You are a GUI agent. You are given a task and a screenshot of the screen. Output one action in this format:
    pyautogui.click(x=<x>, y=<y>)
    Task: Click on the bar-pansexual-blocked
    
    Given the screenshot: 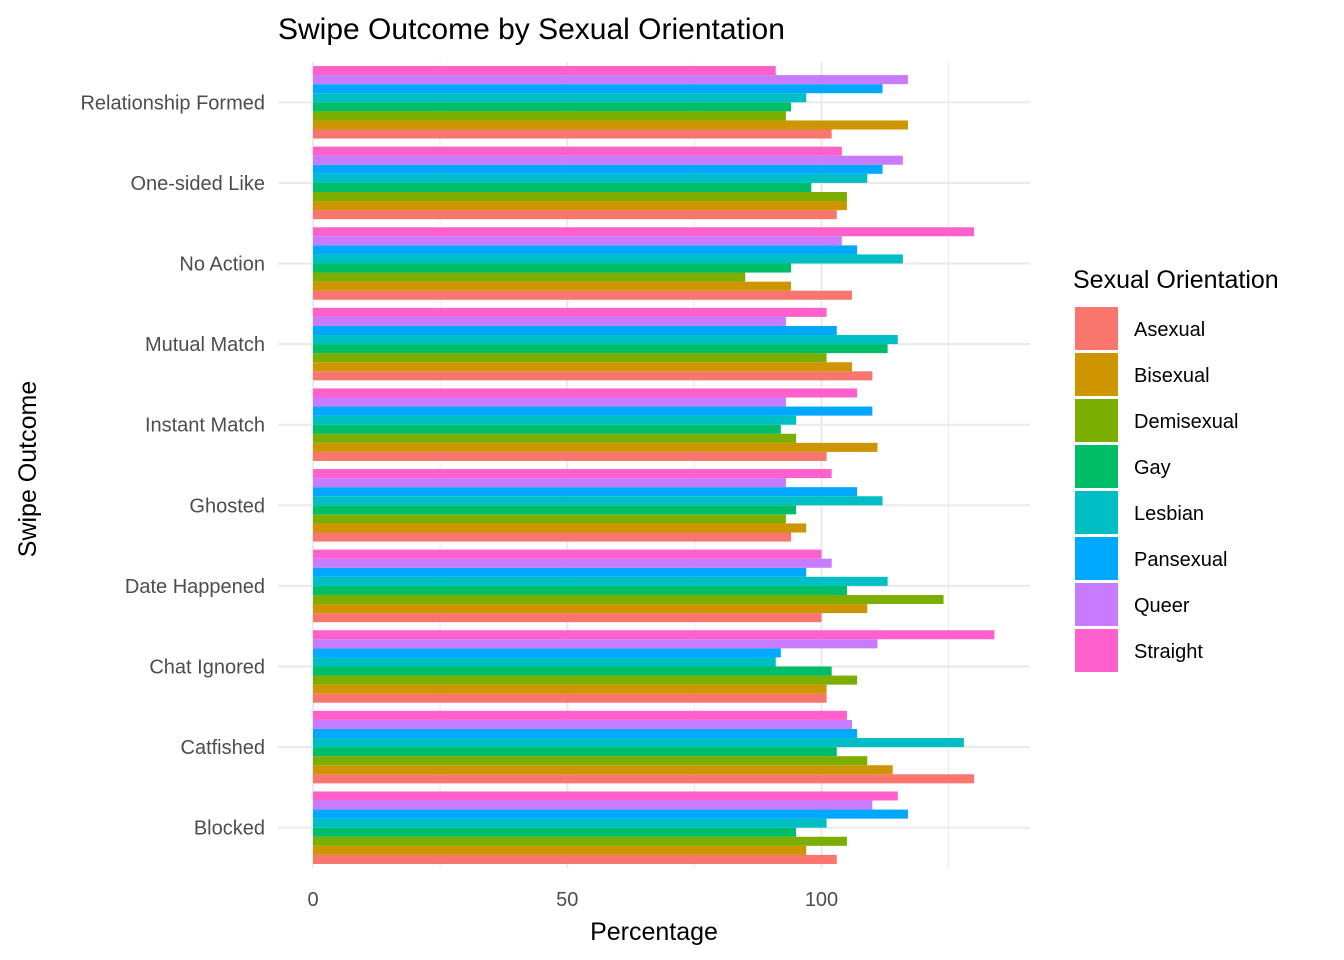 What is the action you would take?
    pyautogui.click(x=610, y=814)
    